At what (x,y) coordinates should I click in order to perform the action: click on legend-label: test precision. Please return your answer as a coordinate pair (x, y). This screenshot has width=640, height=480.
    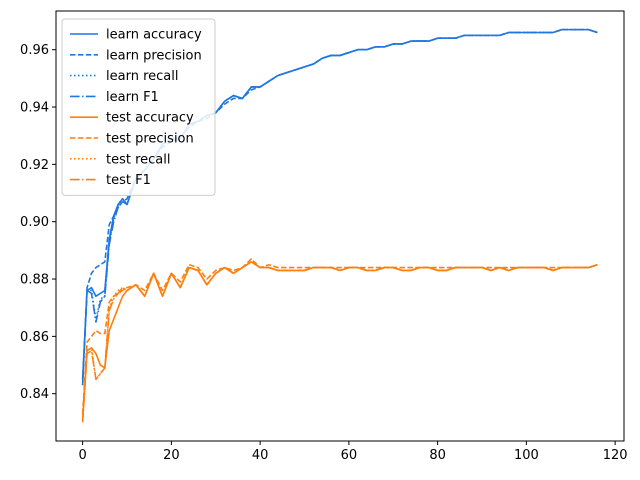
    Looking at the image, I should click on (150, 139).